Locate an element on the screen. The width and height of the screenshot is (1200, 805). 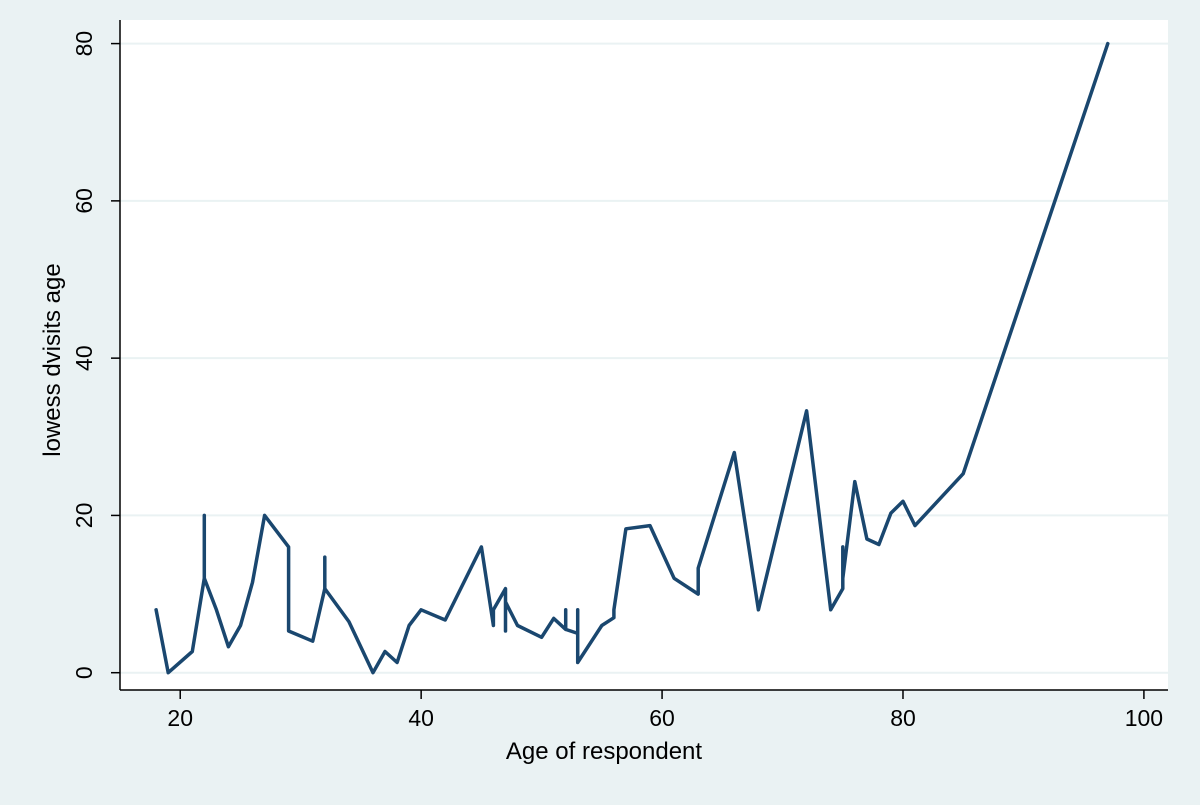
y-tick-label: 80 is located at coordinates (84, 44).